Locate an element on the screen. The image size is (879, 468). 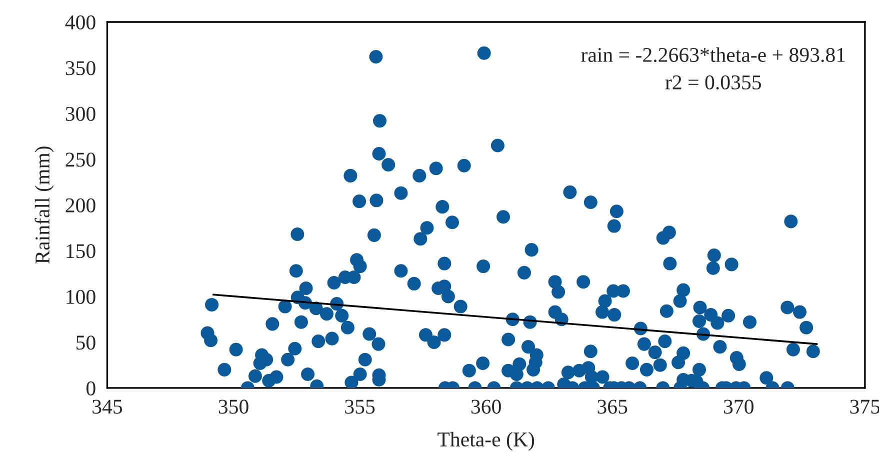
y-tick-label: 250 is located at coordinates (81, 159).